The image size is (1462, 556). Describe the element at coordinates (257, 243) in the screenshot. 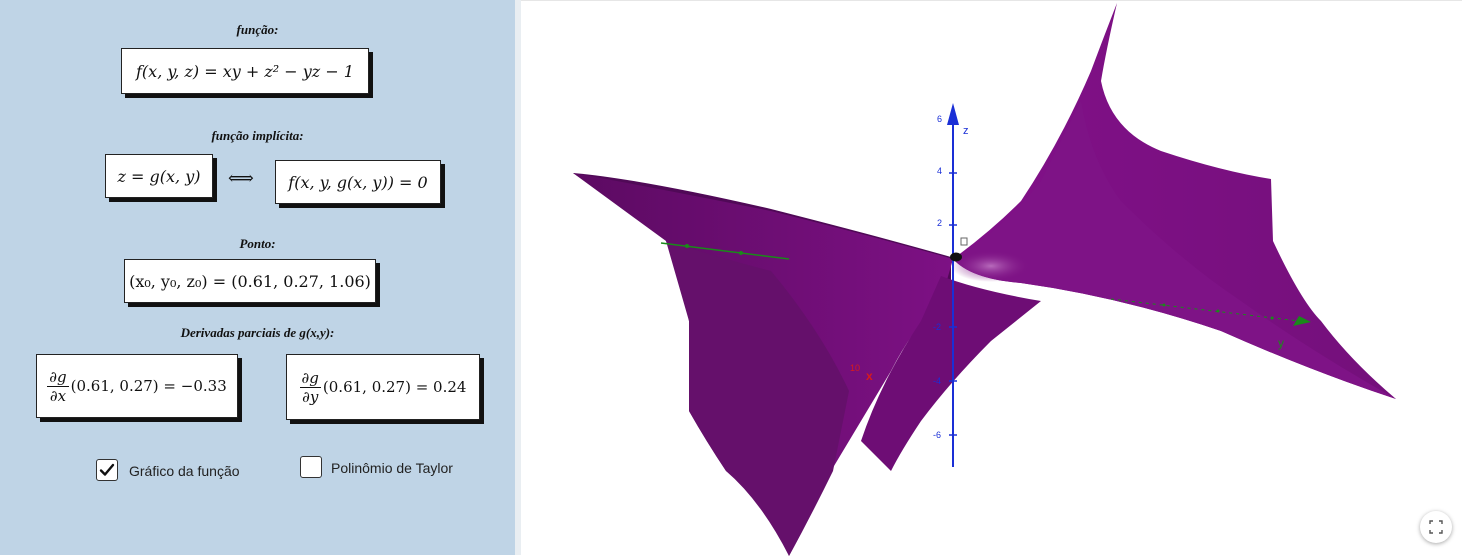

I see `ponto-heading: Ponto:` at that location.